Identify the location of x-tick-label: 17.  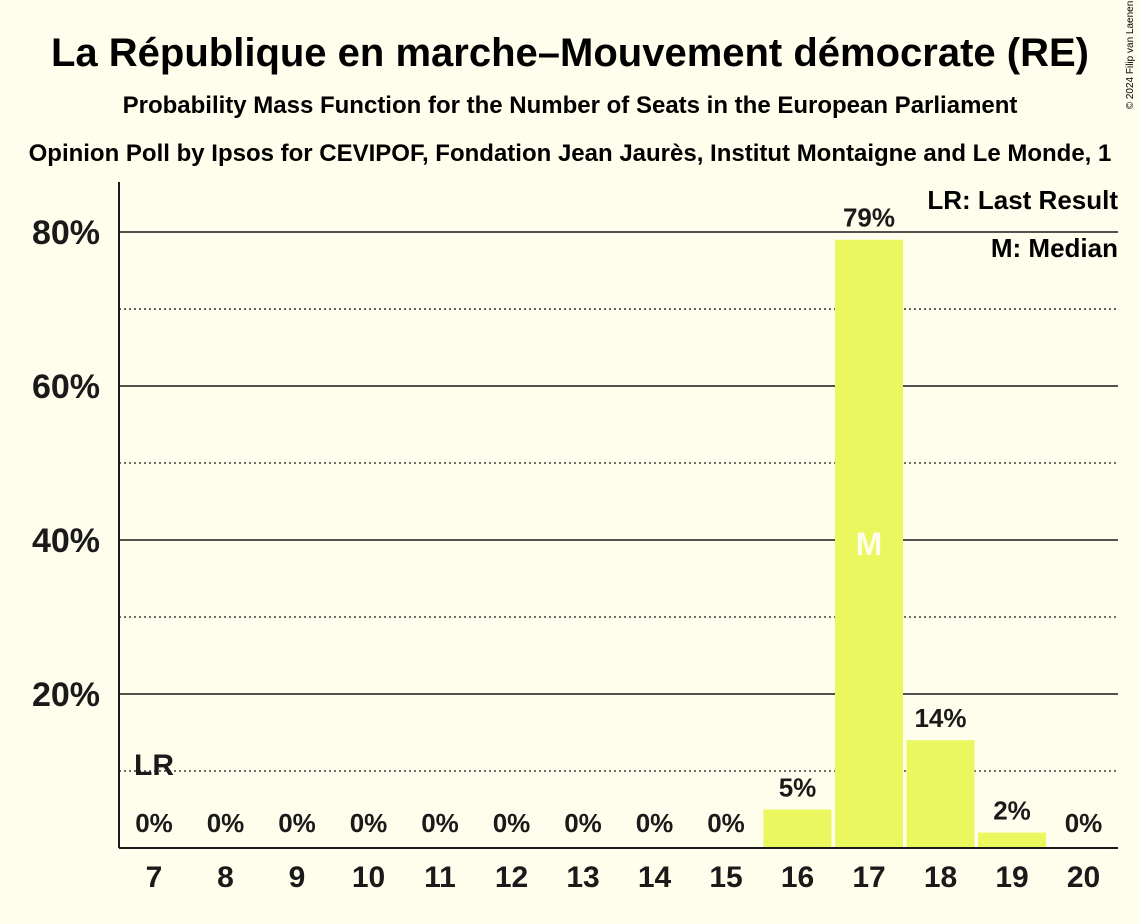
(868, 877).